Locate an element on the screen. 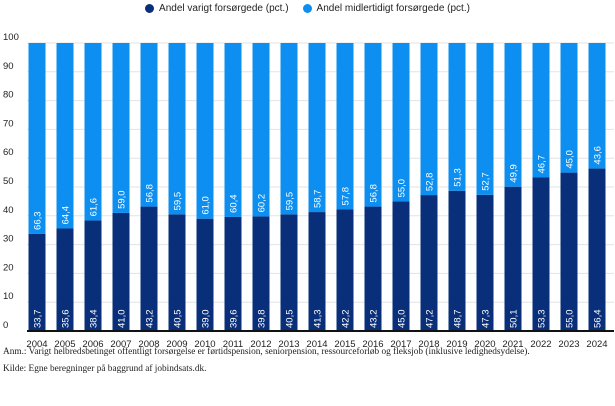 This screenshot has width=615, height=406. y-tick-label: 80 is located at coordinates (8, 95).